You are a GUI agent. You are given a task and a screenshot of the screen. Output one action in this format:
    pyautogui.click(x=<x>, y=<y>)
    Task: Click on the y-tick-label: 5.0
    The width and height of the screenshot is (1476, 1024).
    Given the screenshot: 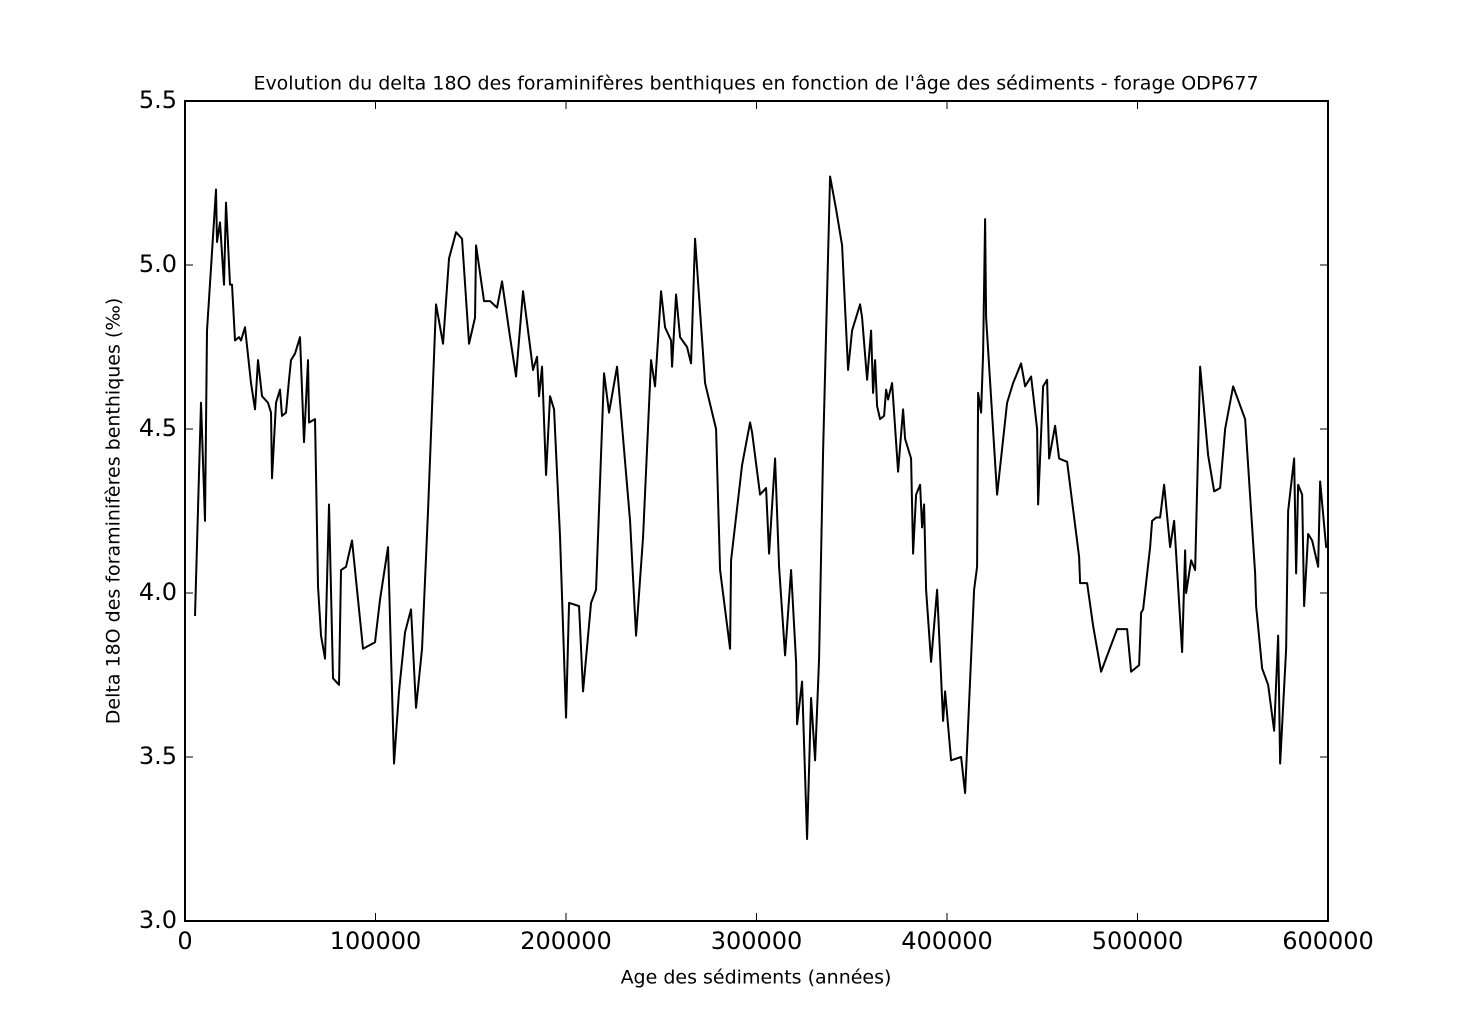 What is the action you would take?
    pyautogui.click(x=158, y=264)
    